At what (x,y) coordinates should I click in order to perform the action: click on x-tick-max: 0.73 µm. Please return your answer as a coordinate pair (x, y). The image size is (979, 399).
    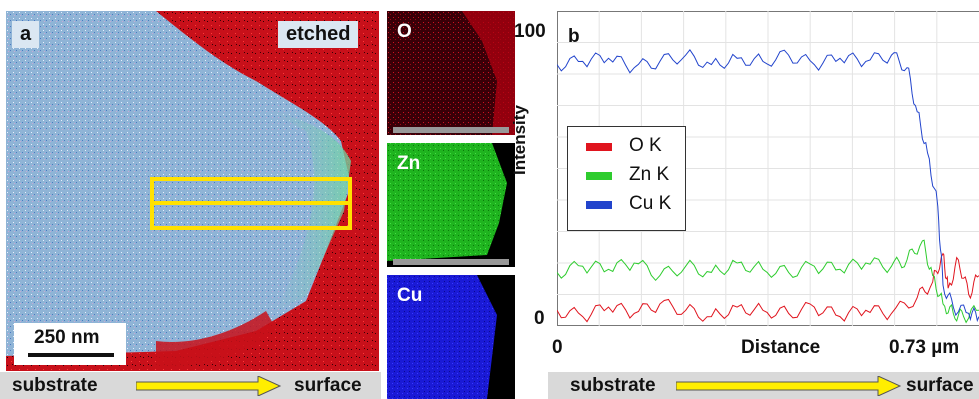
    Looking at the image, I should click on (924, 347).